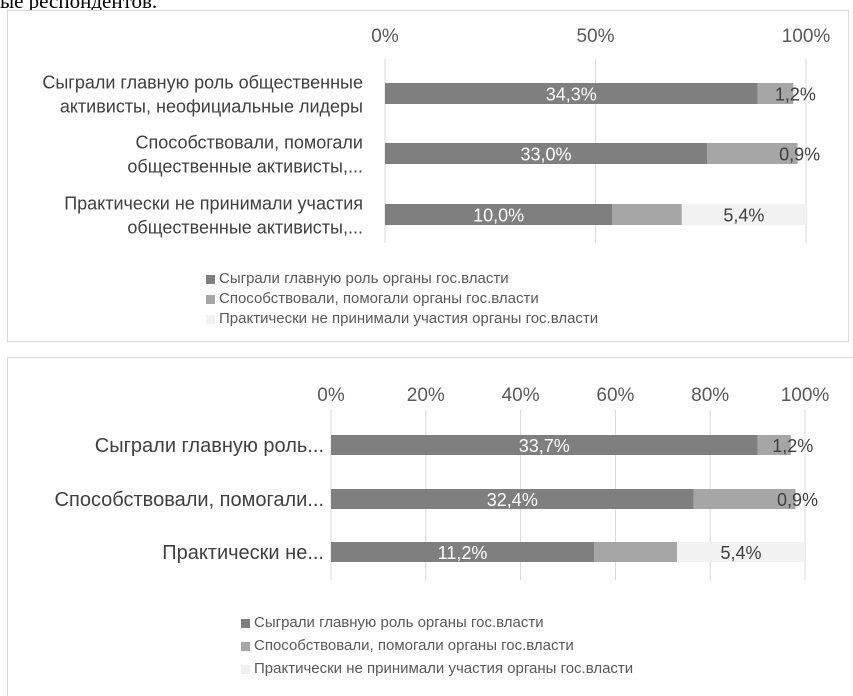 The height and width of the screenshot is (696, 853). What do you see at coordinates (211, 107) in the screenshot?
I see `category-label: активисты, неофициальные лидеры` at bounding box center [211, 107].